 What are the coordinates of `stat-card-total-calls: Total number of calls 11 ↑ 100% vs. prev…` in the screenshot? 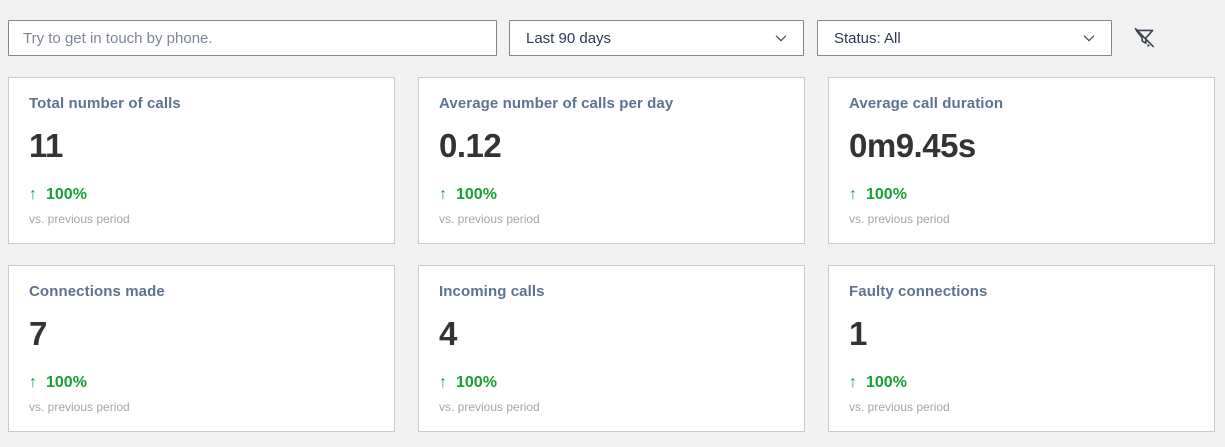 It's located at (201, 160).